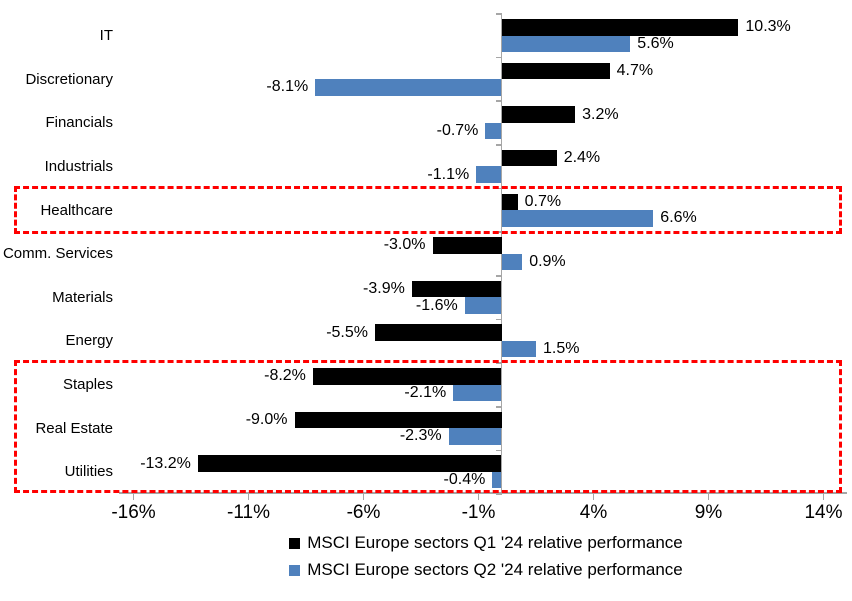 Image resolution: width=852 pixels, height=601 pixels. I want to click on bar-q2-discretionary, so click(408, 87).